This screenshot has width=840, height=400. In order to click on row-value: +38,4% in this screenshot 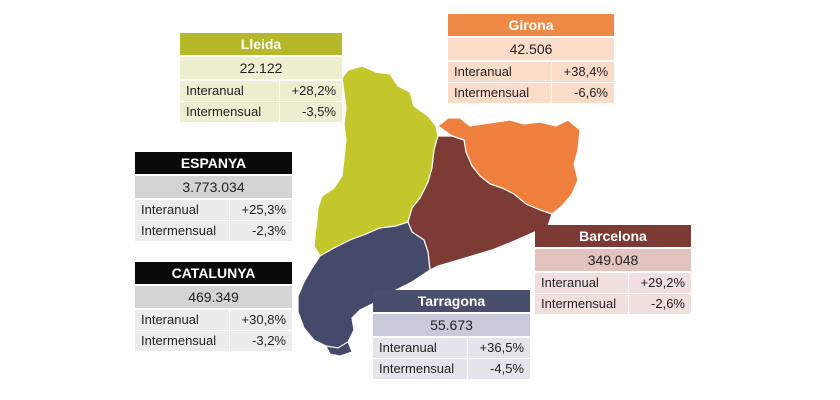, I will do `click(582, 72)`.